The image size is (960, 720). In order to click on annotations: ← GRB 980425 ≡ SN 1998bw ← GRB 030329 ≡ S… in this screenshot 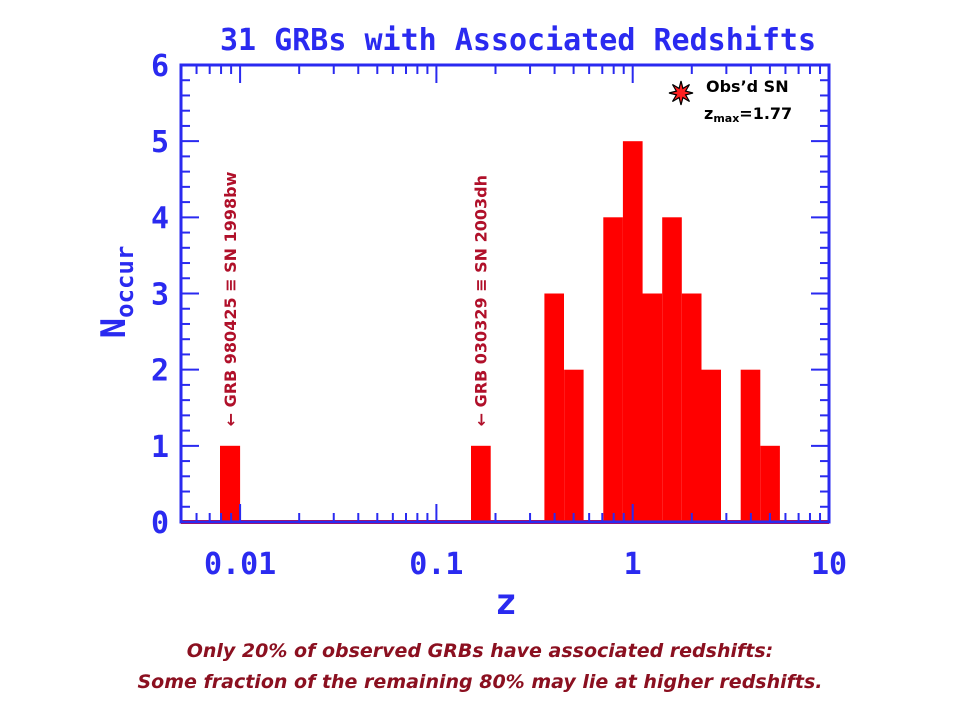, I will do `click(355, 298)`.